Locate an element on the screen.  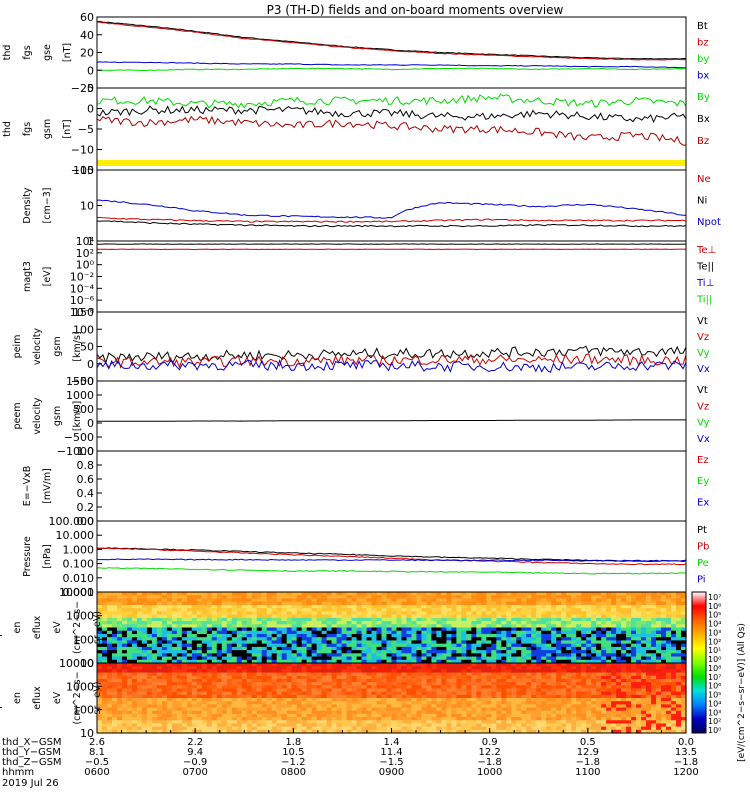
series-line-vt is located at coordinates (391, 420).